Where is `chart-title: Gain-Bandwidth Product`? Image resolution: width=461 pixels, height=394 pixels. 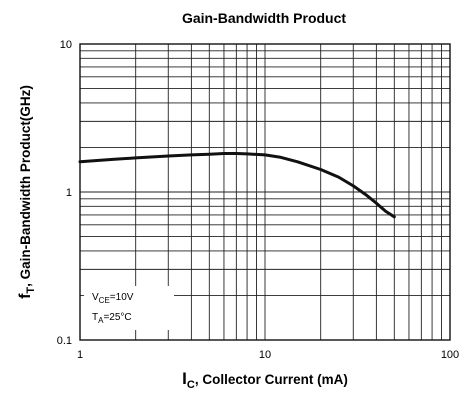 chart-title: Gain-Bandwidth Product is located at coordinates (264, 18).